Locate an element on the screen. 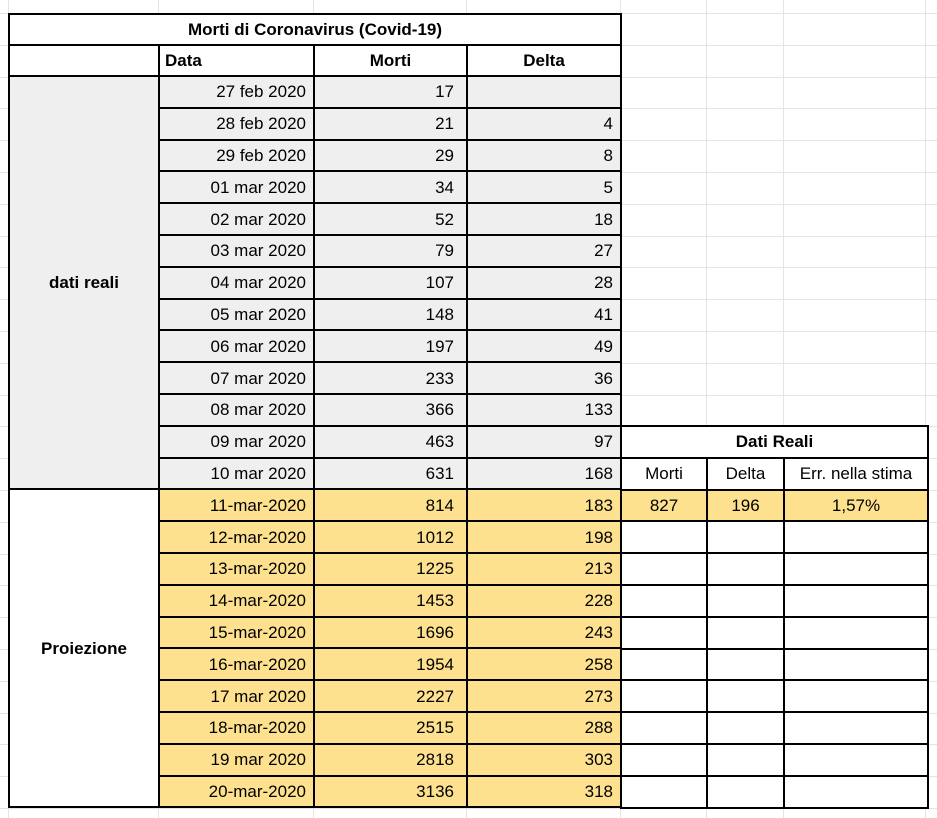  morti-cell: 2227 is located at coordinates (390, 696).